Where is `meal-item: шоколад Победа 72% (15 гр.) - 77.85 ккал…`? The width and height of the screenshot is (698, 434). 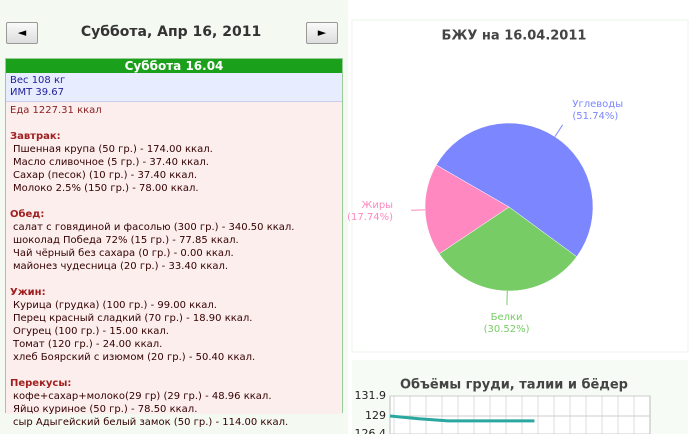
meal-item: шоколад Победа 72% (15 гр.) - 77.85 ккал… is located at coordinates (126, 240).